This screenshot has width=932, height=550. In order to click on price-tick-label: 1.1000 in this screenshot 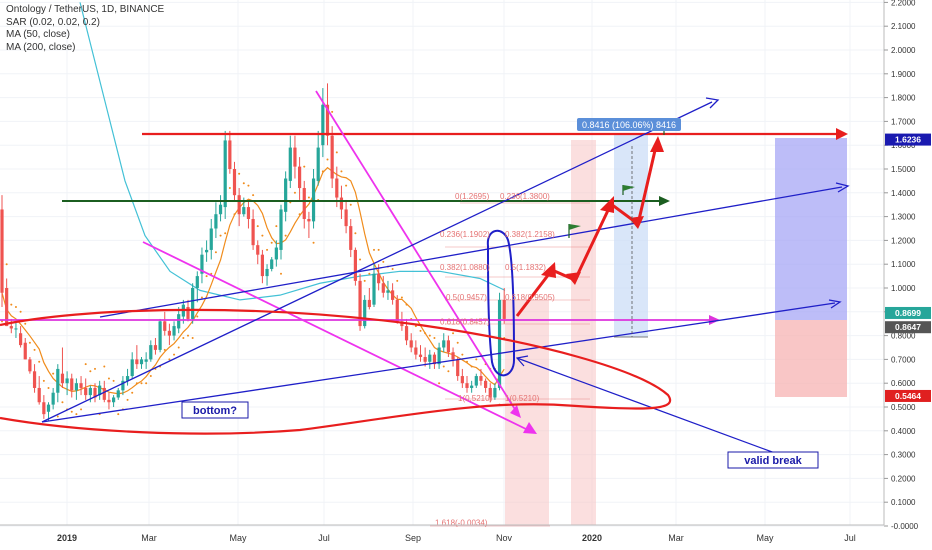, I will do `click(903, 264)`.